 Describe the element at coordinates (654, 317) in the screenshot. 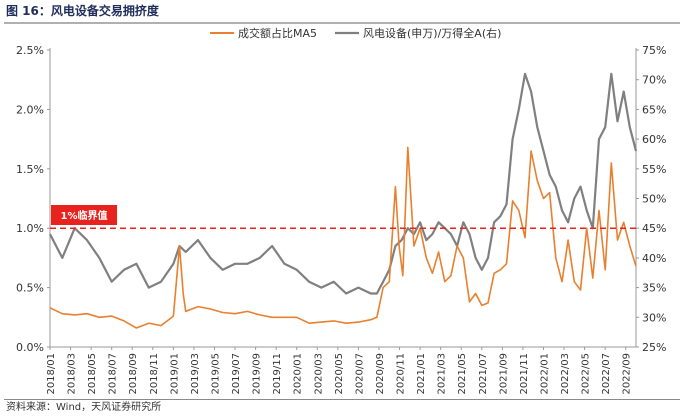

I see `right-tick-label: 30%` at that location.